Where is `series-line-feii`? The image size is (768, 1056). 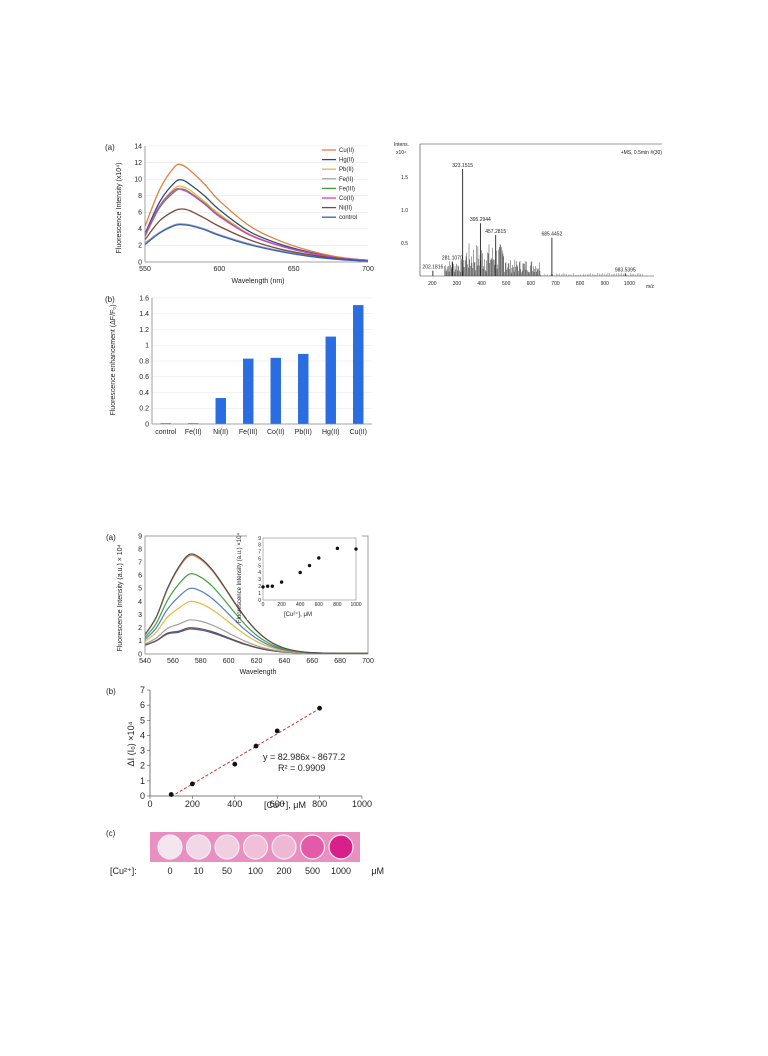 series-line-feii is located at coordinates (256, 242).